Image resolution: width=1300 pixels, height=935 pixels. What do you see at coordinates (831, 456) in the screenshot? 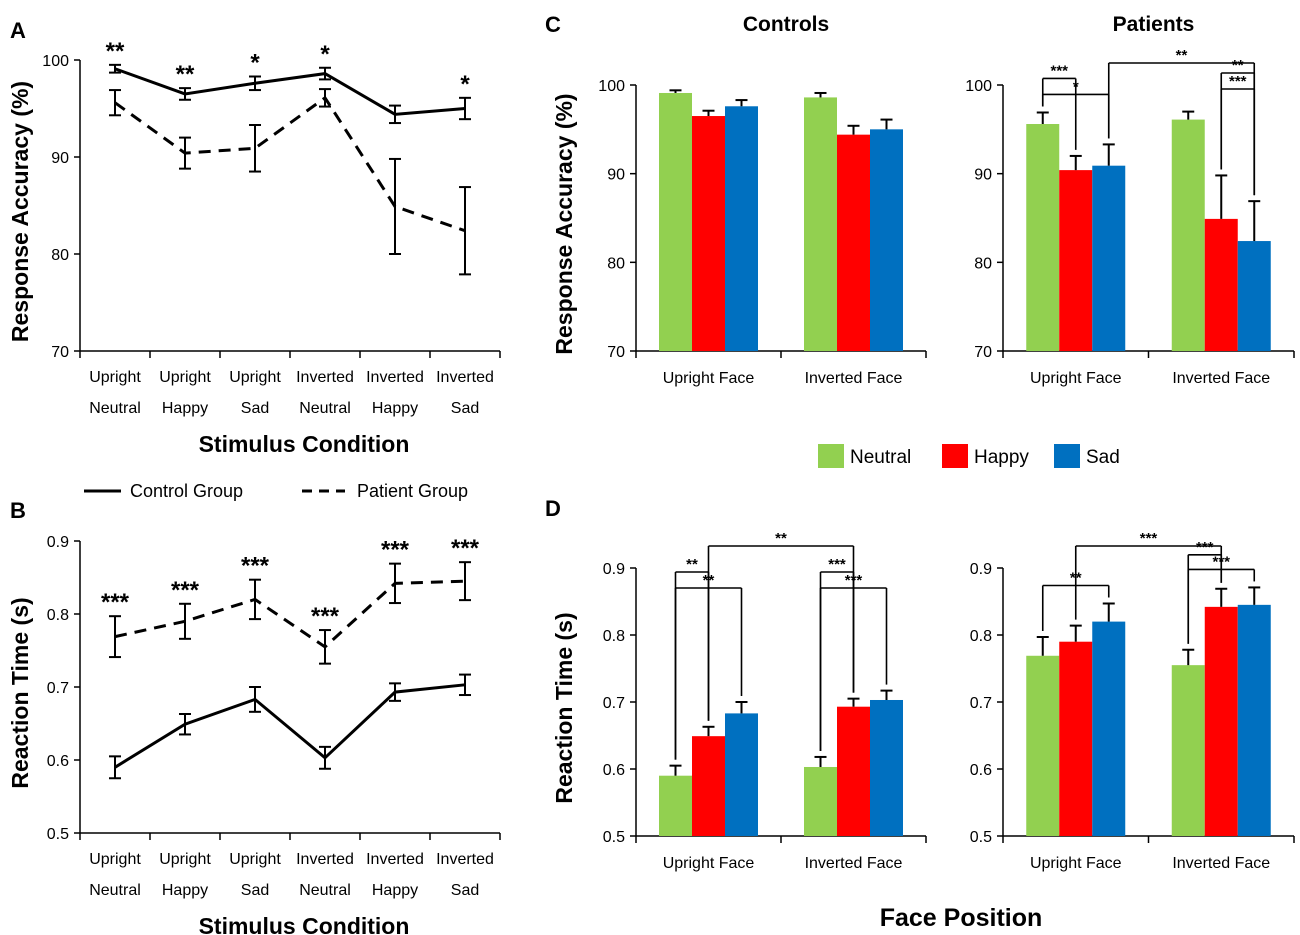
I see `legend-neutral-swatch` at bounding box center [831, 456].